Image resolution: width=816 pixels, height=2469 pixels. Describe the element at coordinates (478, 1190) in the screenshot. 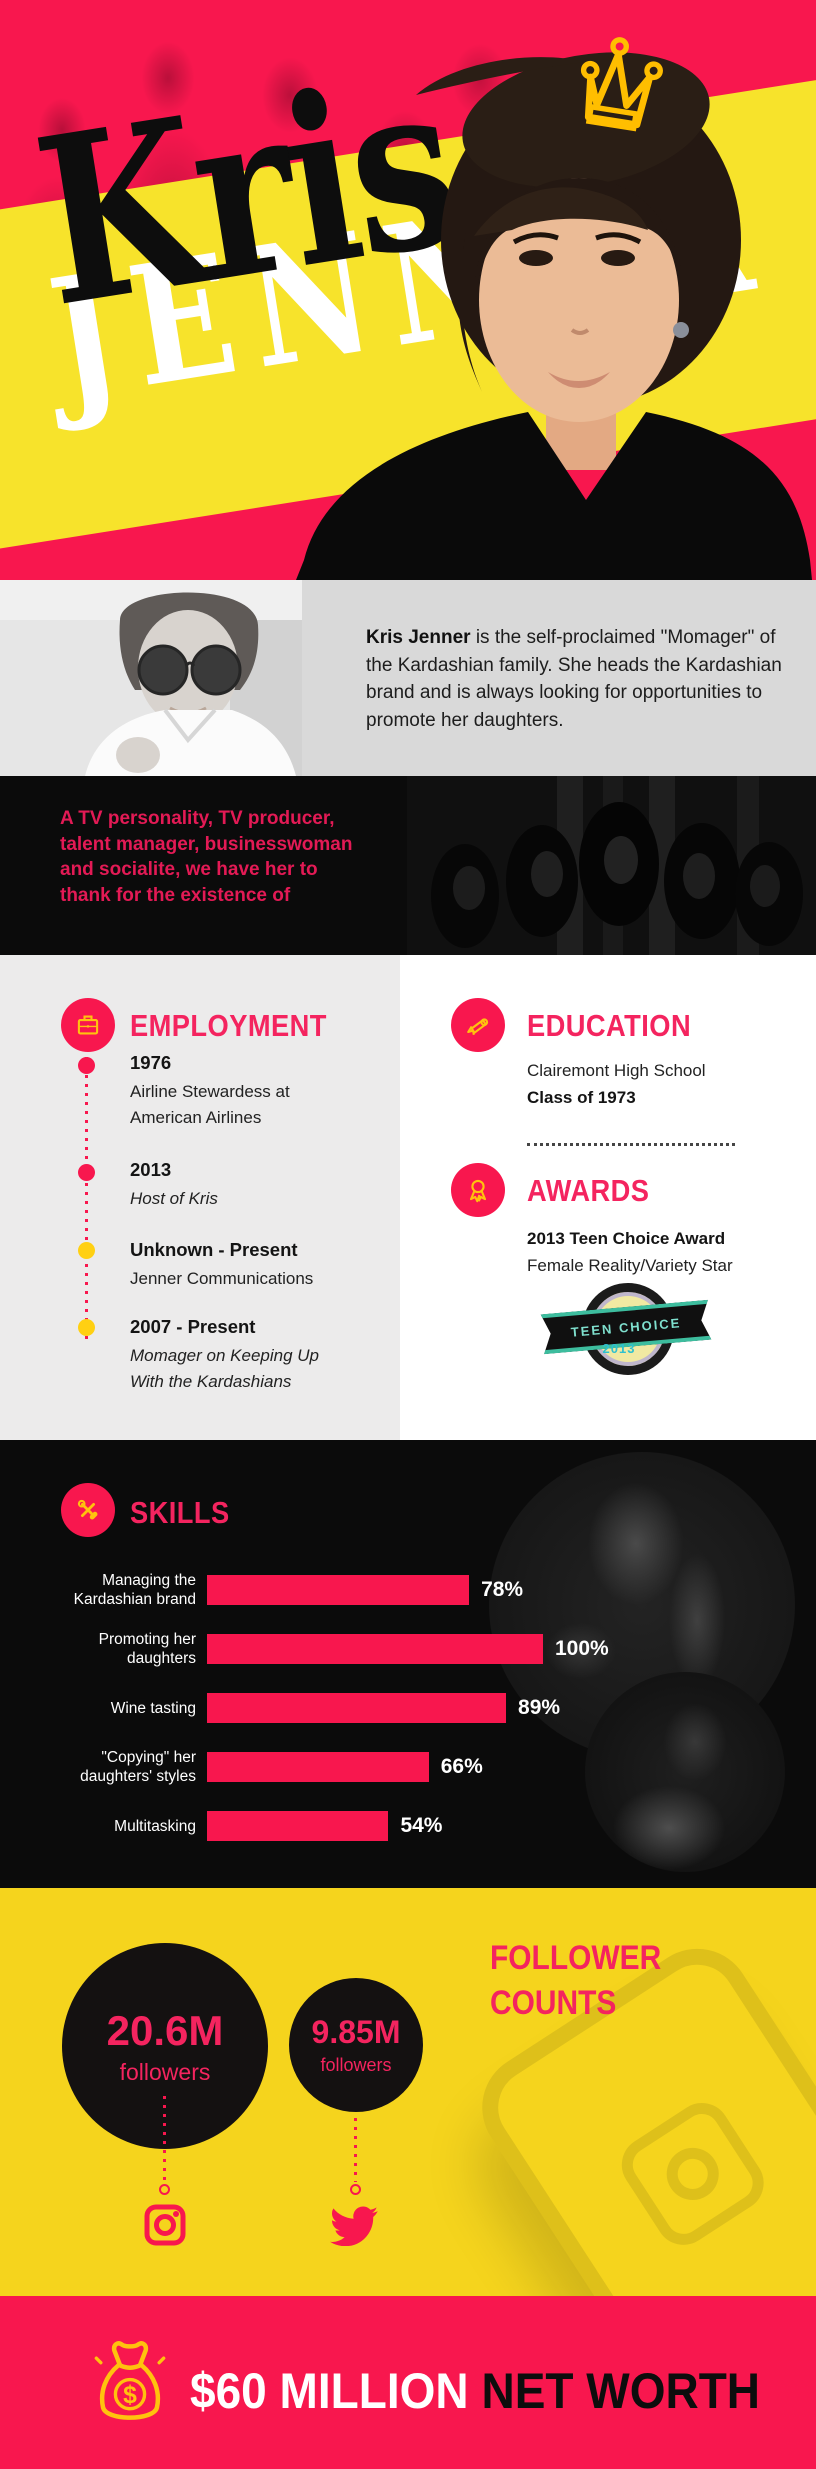

I see `award-ribbon-icon` at that location.